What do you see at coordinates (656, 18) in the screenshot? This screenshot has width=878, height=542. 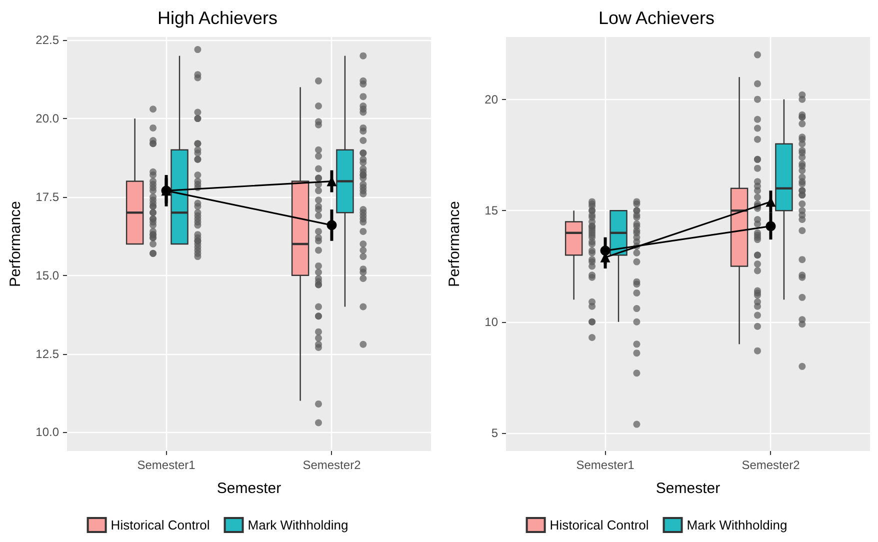 I see `chart-title: Low Achievers` at bounding box center [656, 18].